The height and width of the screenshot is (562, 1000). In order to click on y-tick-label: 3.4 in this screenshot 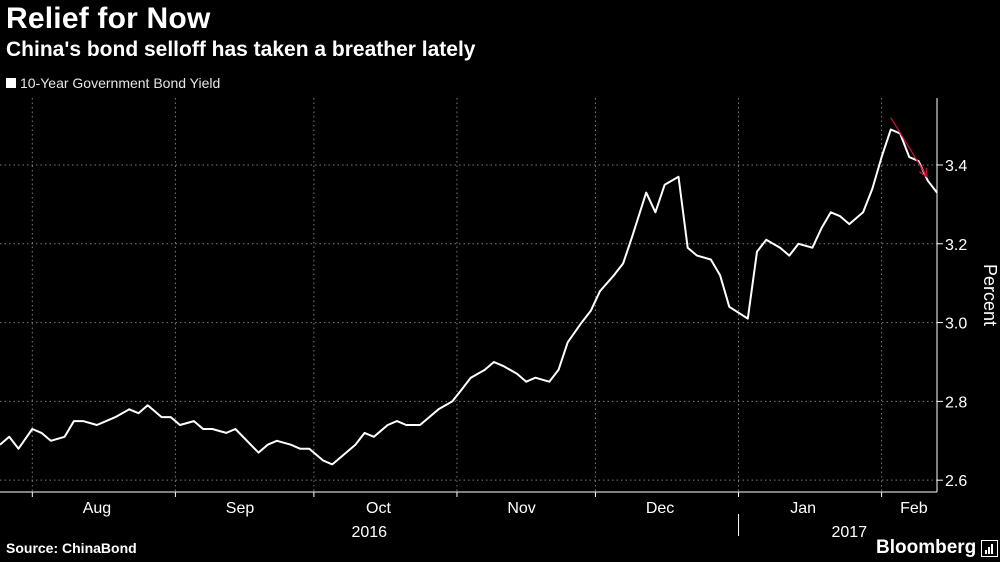, I will do `click(956, 166)`.